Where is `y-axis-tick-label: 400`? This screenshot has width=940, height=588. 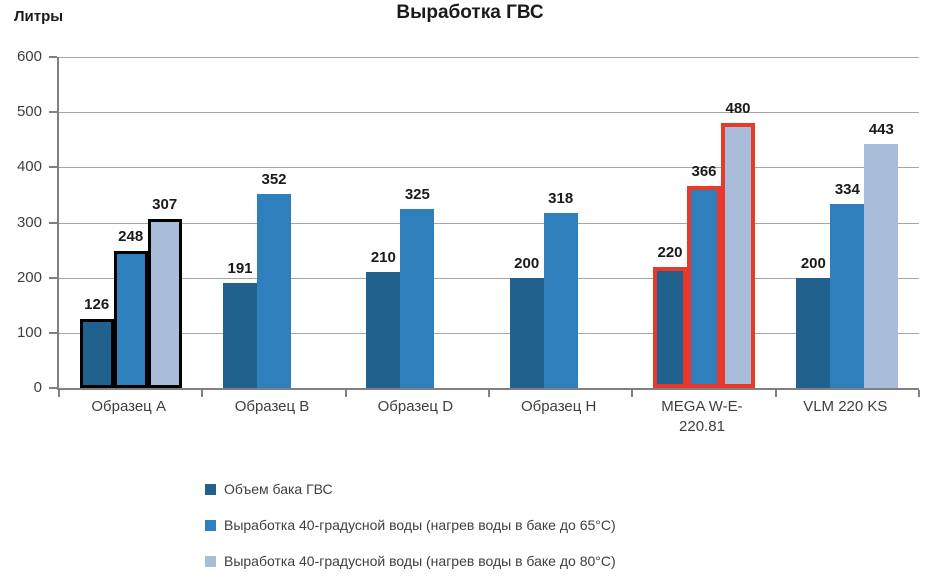
y-axis-tick-label: 400 is located at coordinates (29, 167).